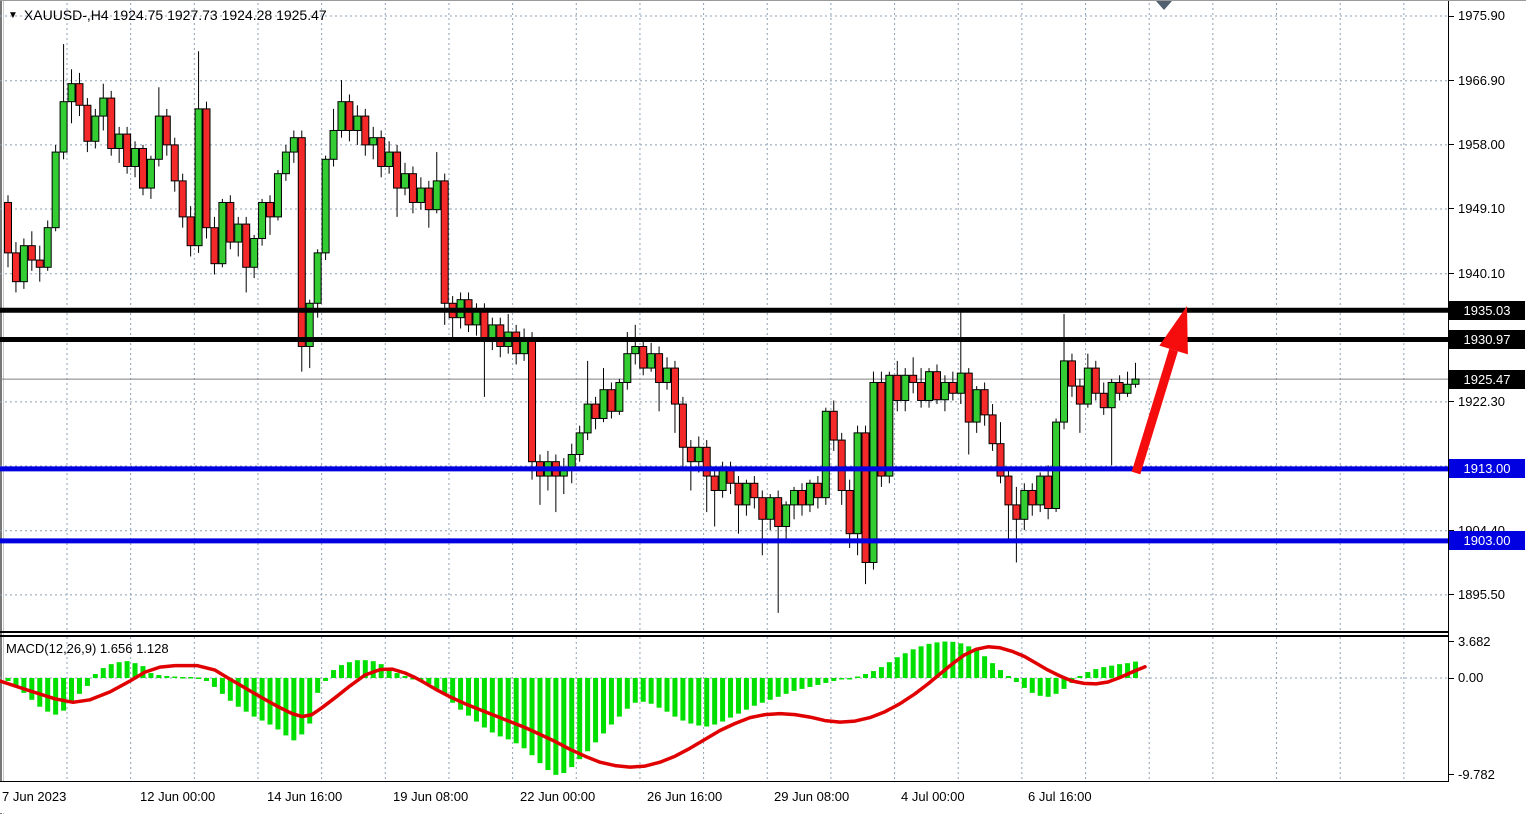 Image resolution: width=1526 pixels, height=814 pixels. What do you see at coordinates (1481, 273) in the screenshot?
I see `price-tick-label: 1940.10` at bounding box center [1481, 273].